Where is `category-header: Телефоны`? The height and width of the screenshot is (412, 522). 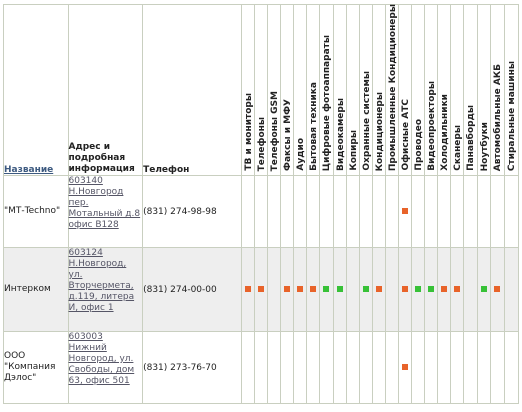 category-header: Телефоны is located at coordinates (261, 90).